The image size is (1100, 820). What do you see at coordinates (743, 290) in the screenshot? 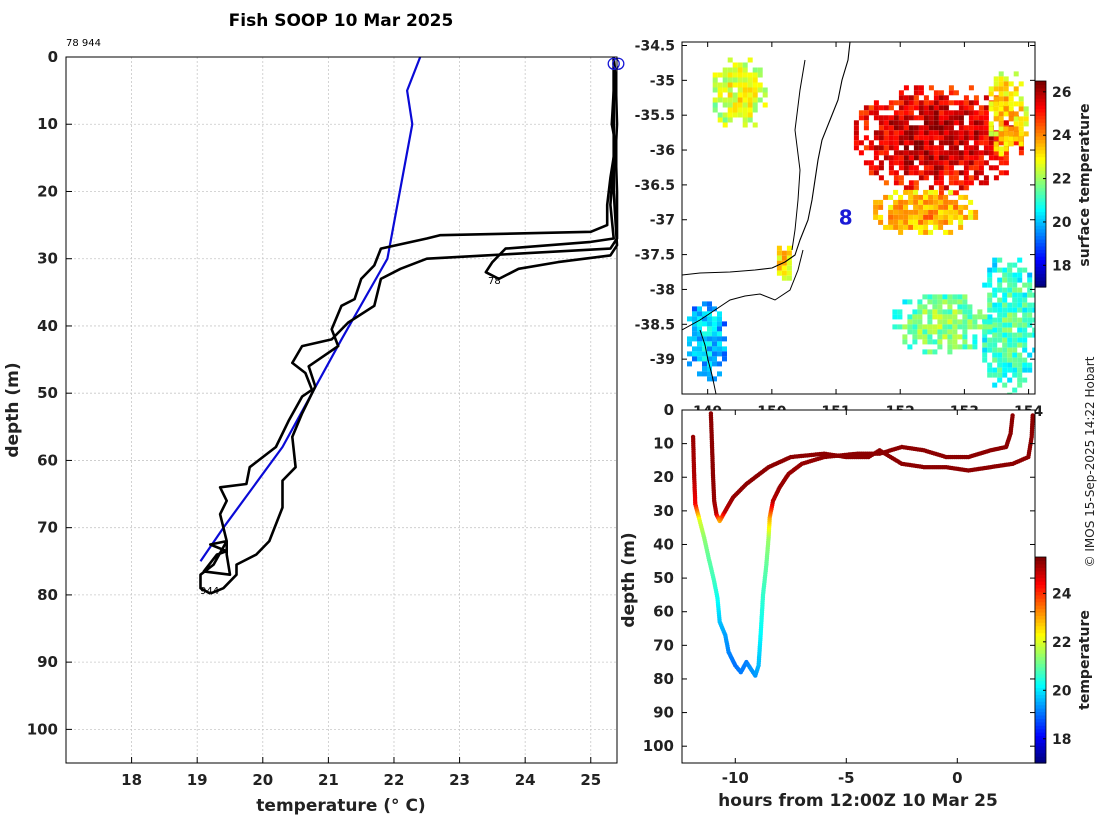
I see `coastline-south` at bounding box center [743, 290].